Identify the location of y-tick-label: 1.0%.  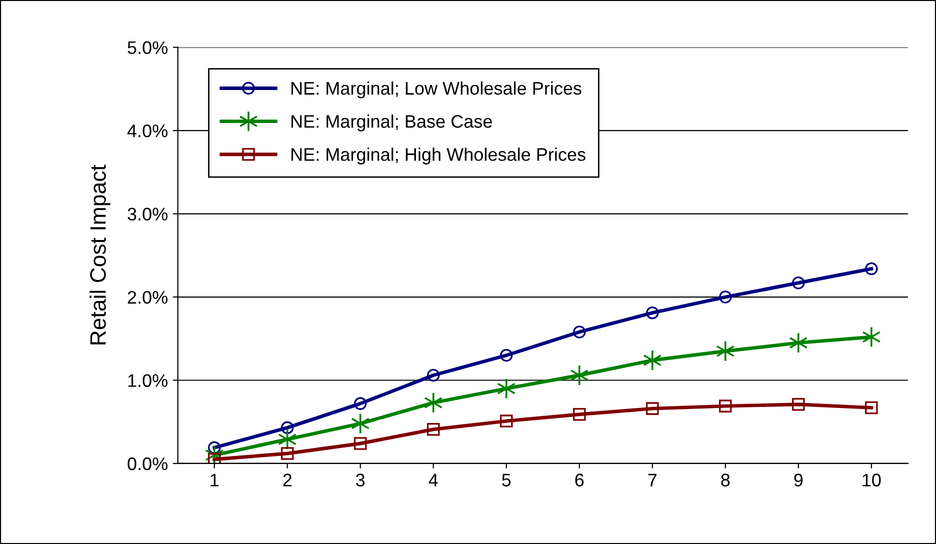
(148, 380).